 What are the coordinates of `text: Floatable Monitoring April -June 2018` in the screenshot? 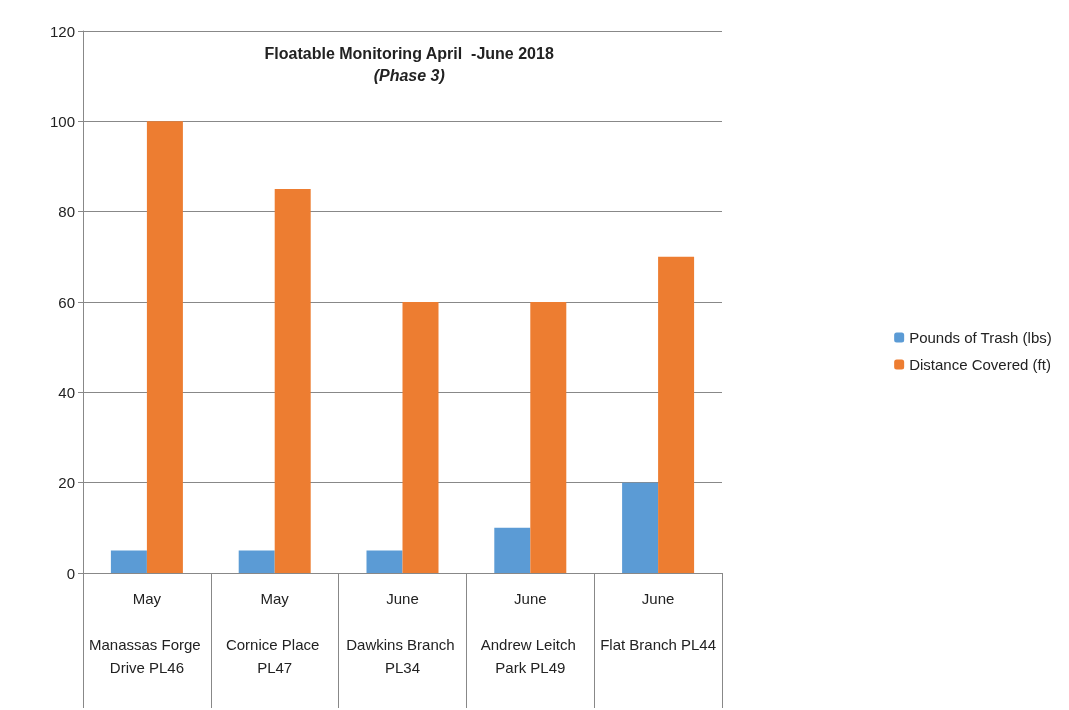 It's located at (409, 53).